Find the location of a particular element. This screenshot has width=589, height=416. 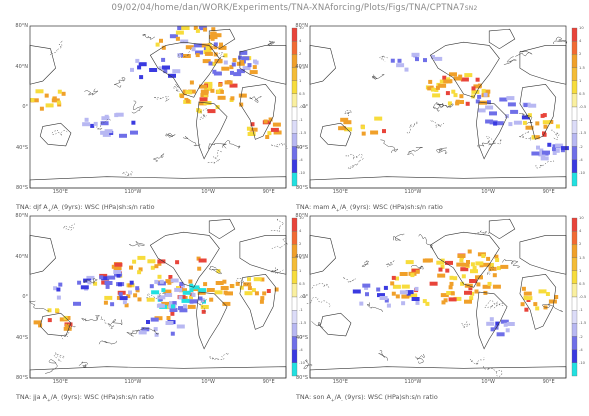

colorbar-tick: 1 is located at coordinates (580, 270).